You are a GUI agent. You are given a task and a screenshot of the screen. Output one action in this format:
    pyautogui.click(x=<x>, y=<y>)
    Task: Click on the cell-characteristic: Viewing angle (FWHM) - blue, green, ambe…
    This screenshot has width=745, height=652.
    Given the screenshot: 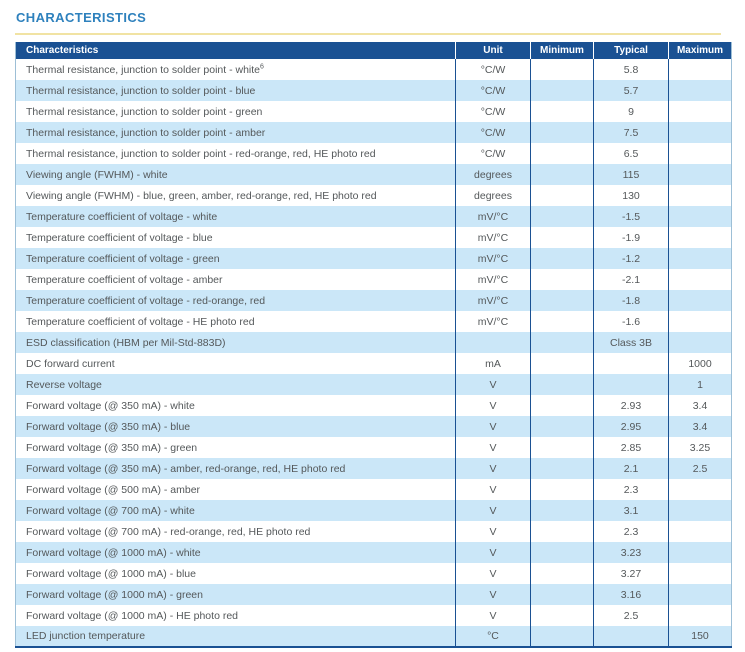 What is the action you would take?
    pyautogui.click(x=201, y=195)
    